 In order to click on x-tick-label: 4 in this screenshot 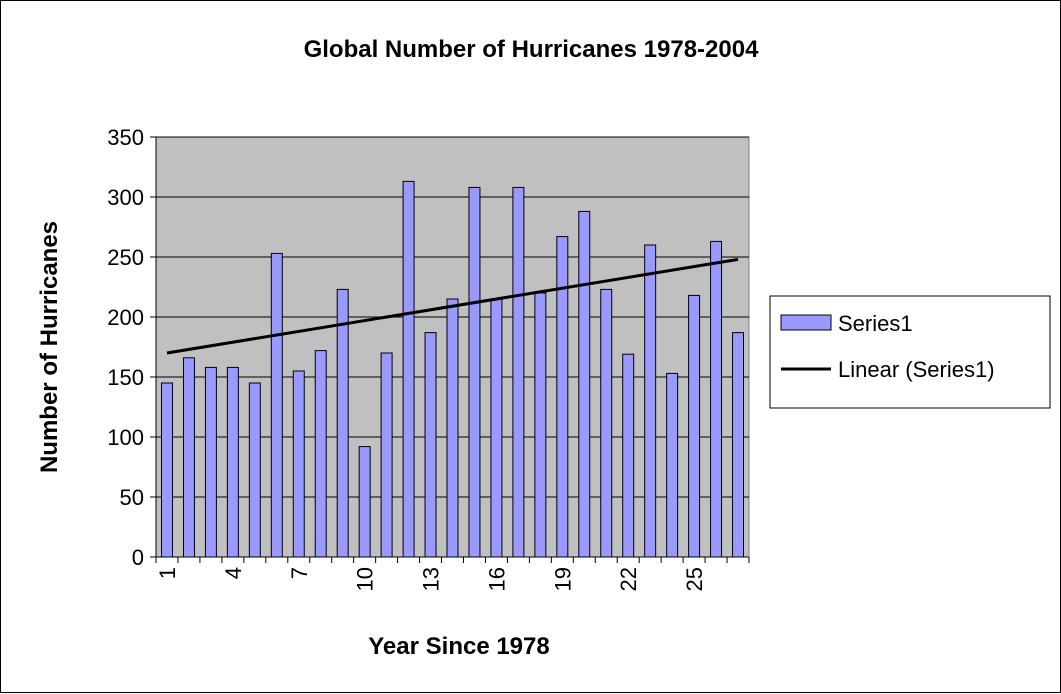, I will do `click(233, 573)`.